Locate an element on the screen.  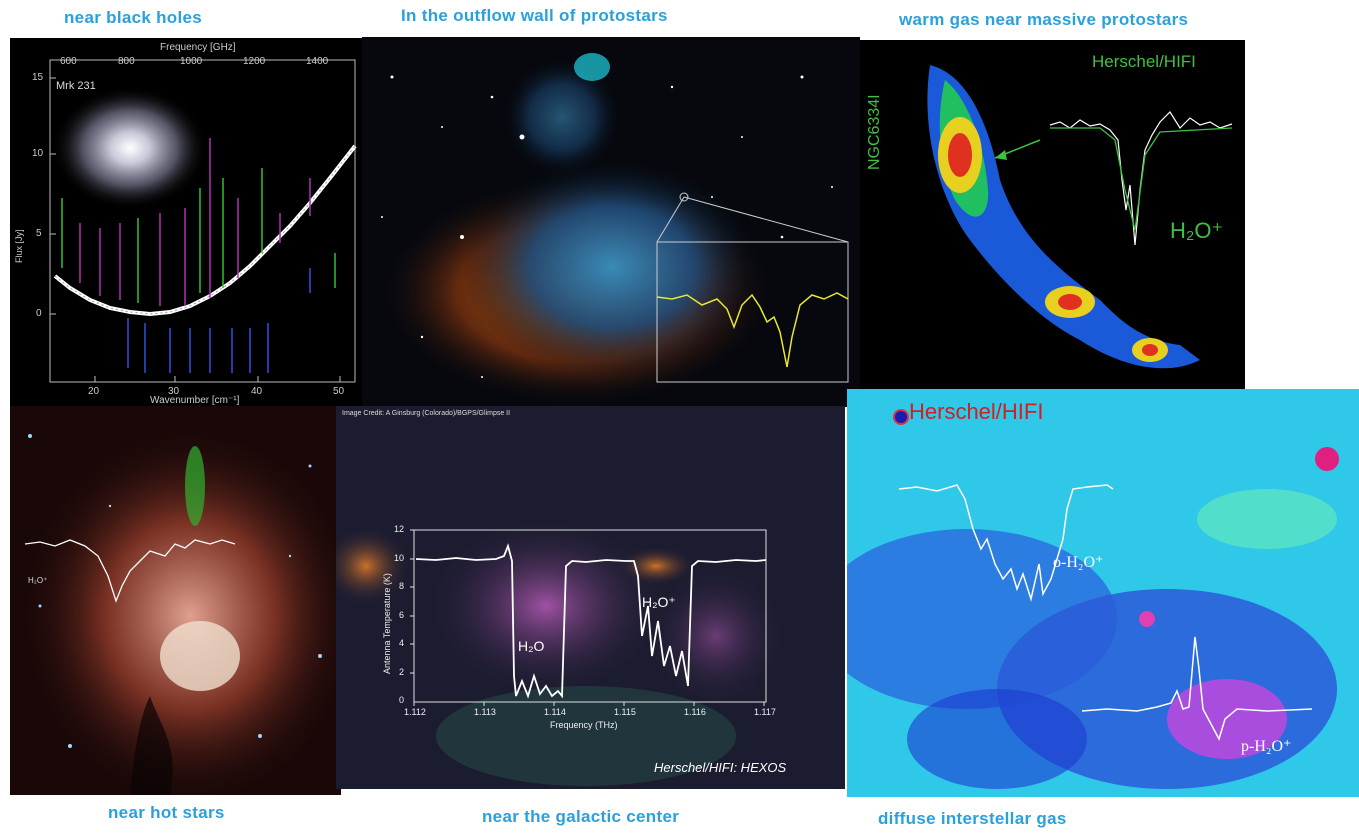
gc-y-tick-0: 0 is located at coordinates (402, 700).